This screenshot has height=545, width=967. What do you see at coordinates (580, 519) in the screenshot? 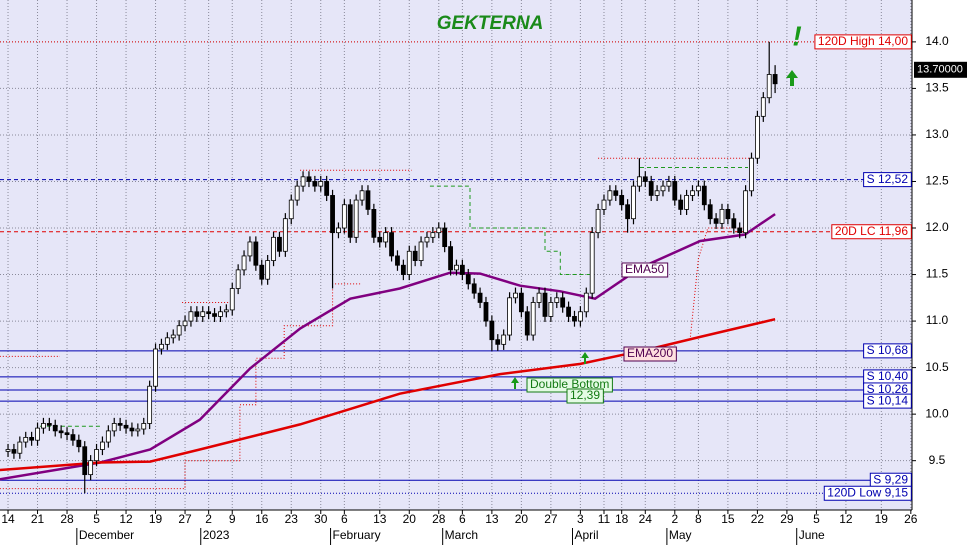
I see `x-tick-label: 3` at bounding box center [580, 519].